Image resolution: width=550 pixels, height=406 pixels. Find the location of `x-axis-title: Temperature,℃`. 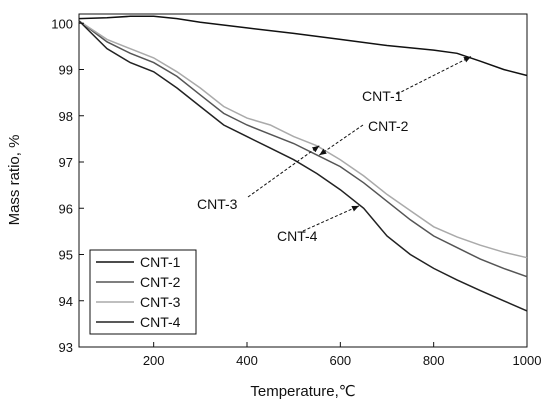

x-axis-title: Temperature,℃ is located at coordinates (302, 391).